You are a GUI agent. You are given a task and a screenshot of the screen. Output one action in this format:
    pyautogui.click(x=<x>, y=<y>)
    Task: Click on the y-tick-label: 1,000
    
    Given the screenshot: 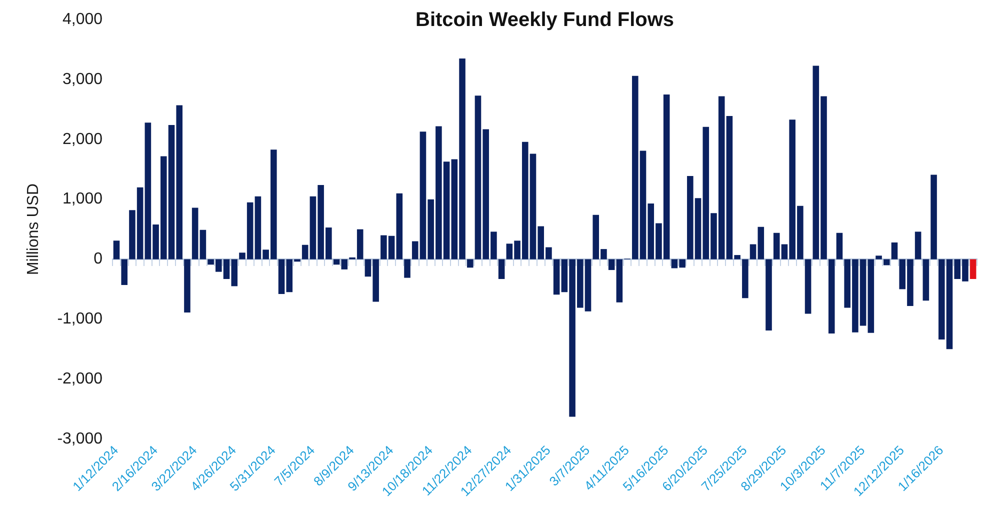 What is the action you would take?
    pyautogui.click(x=82, y=199)
    